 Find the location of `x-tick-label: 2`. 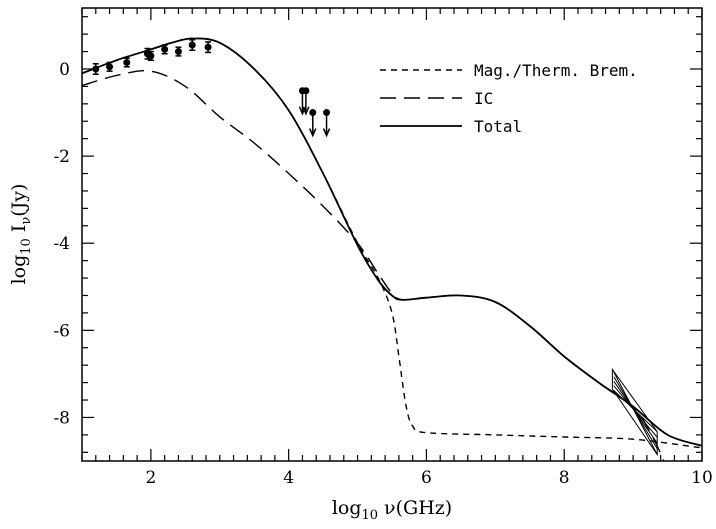

x-tick-label: 2 is located at coordinates (150, 478).